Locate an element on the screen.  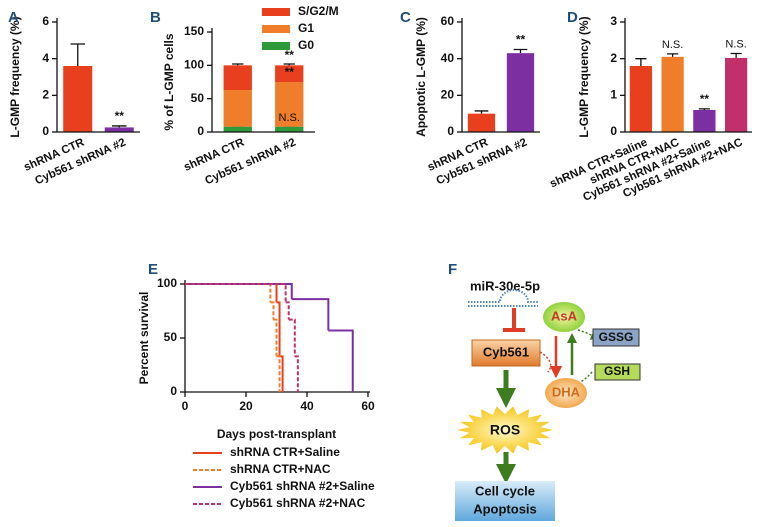
legend-label: S/G2/M is located at coordinates (318, 11).